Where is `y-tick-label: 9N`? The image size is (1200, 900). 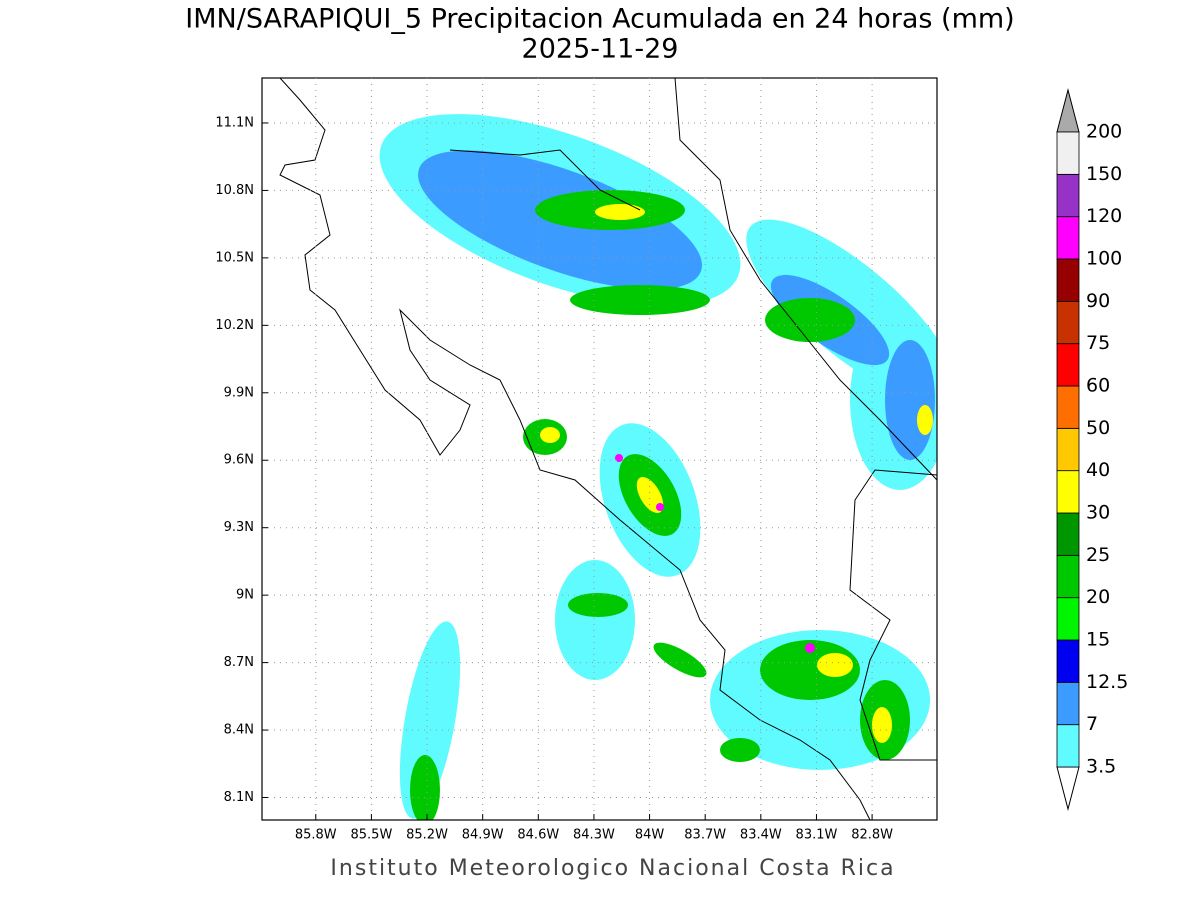
y-tick-label: 9N is located at coordinates (245, 595).